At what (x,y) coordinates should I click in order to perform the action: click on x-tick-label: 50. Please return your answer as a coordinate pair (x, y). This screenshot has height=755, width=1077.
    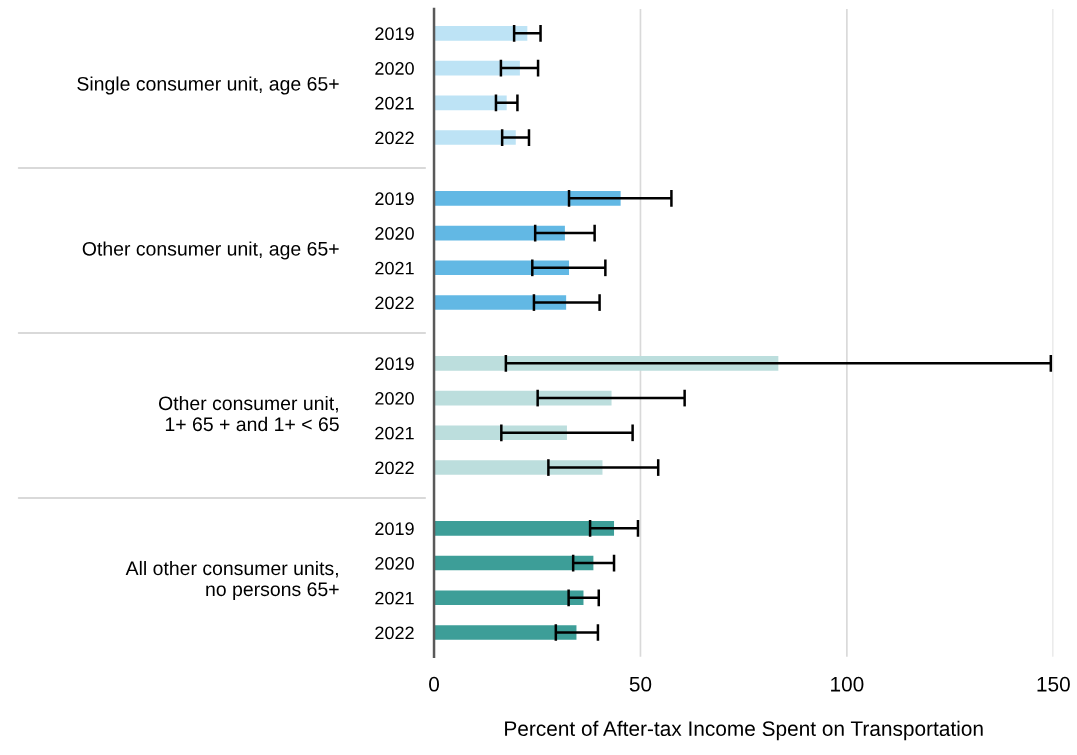
    Looking at the image, I should click on (640, 684).